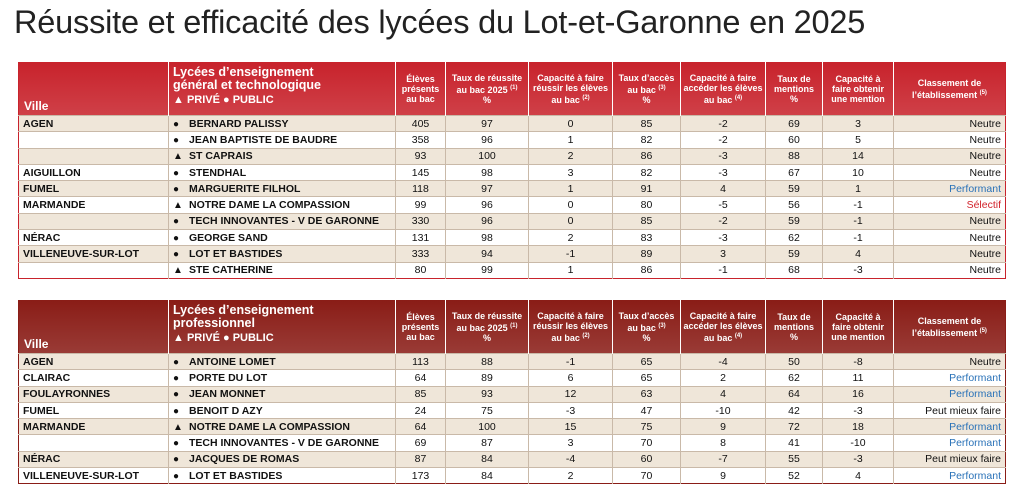 Image resolution: width=1024 pixels, height=487 pixels. I want to click on header-text: Taux de réussite au bac 2025, so click(487, 84).